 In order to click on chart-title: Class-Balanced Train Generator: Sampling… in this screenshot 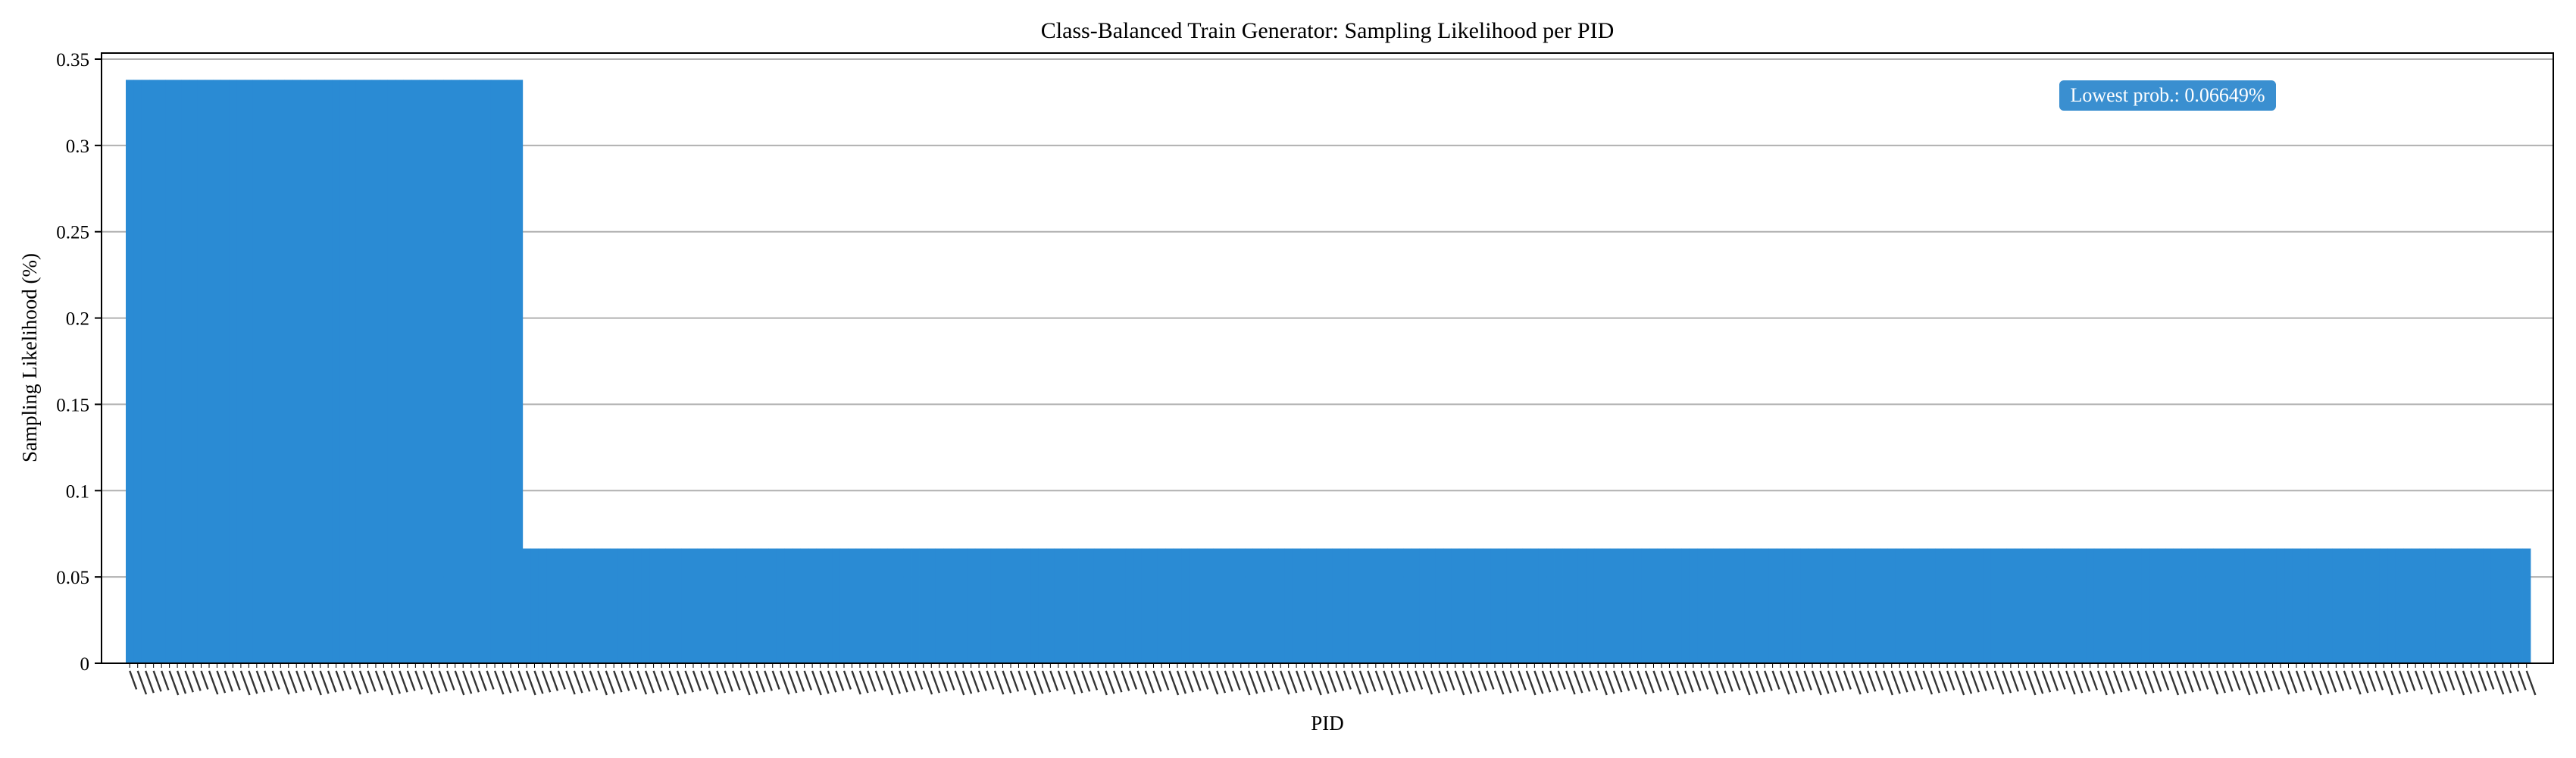, I will do `click(1328, 30)`.